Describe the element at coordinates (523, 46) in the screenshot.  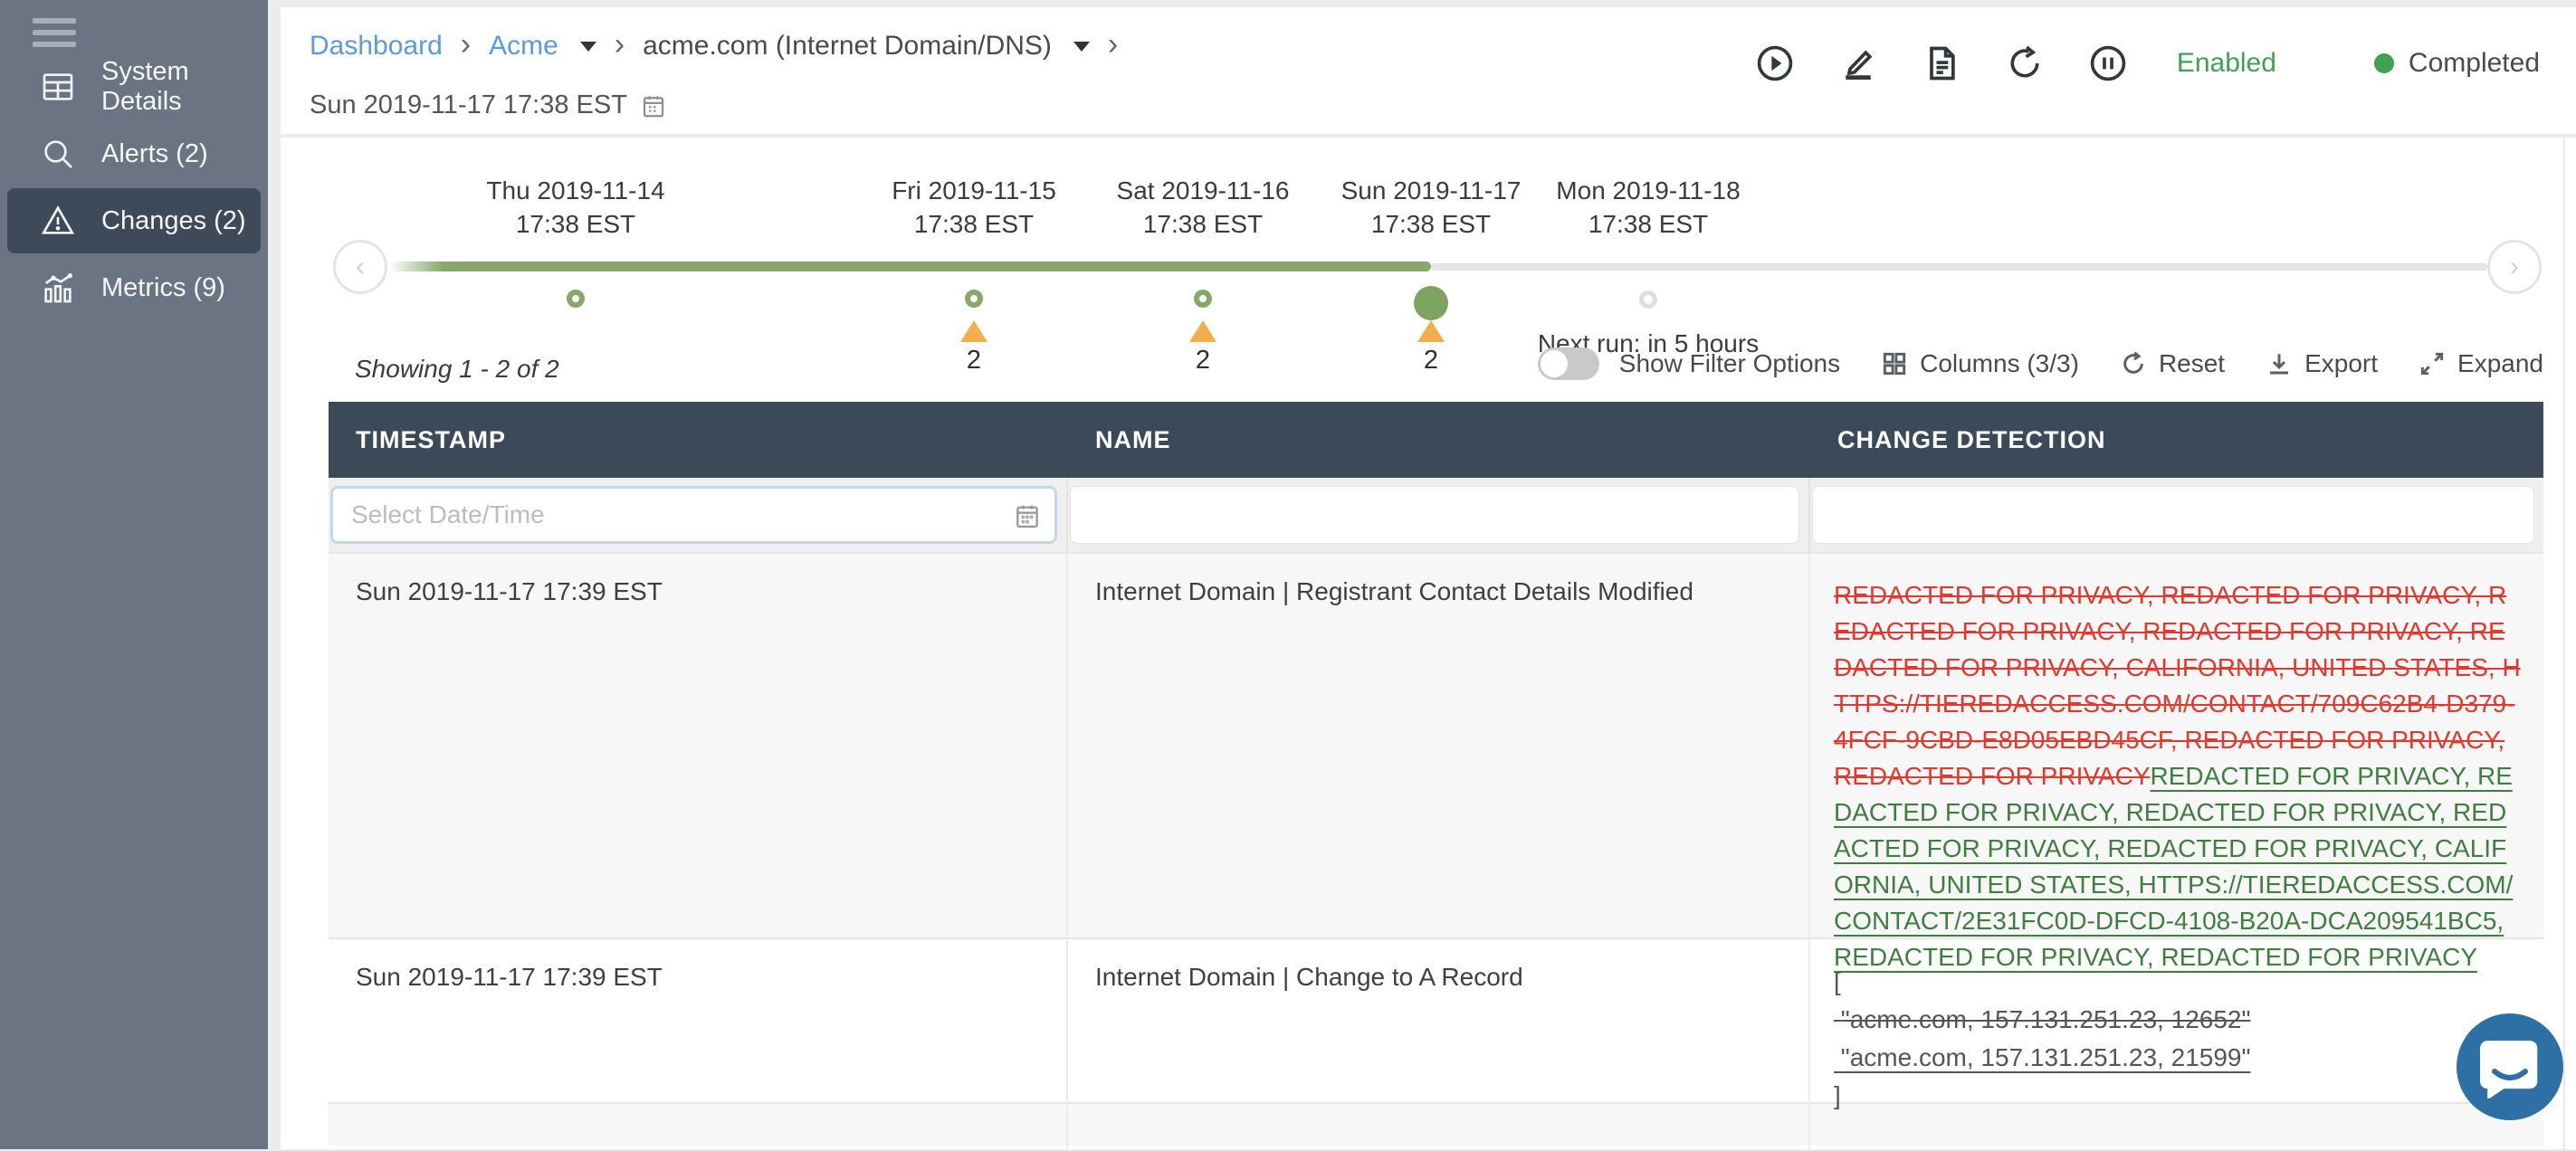
I see `breadcrumb-company-link: Acme` at that location.